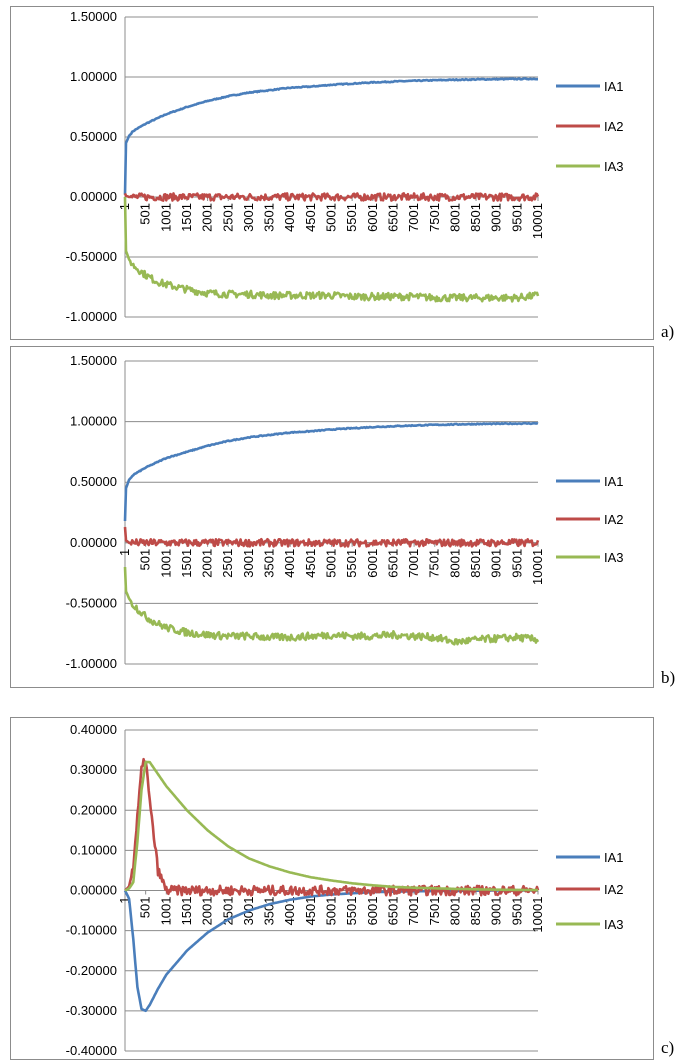  What do you see at coordinates (668, 677) in the screenshot?
I see `panel-label-b: b)` at bounding box center [668, 677].